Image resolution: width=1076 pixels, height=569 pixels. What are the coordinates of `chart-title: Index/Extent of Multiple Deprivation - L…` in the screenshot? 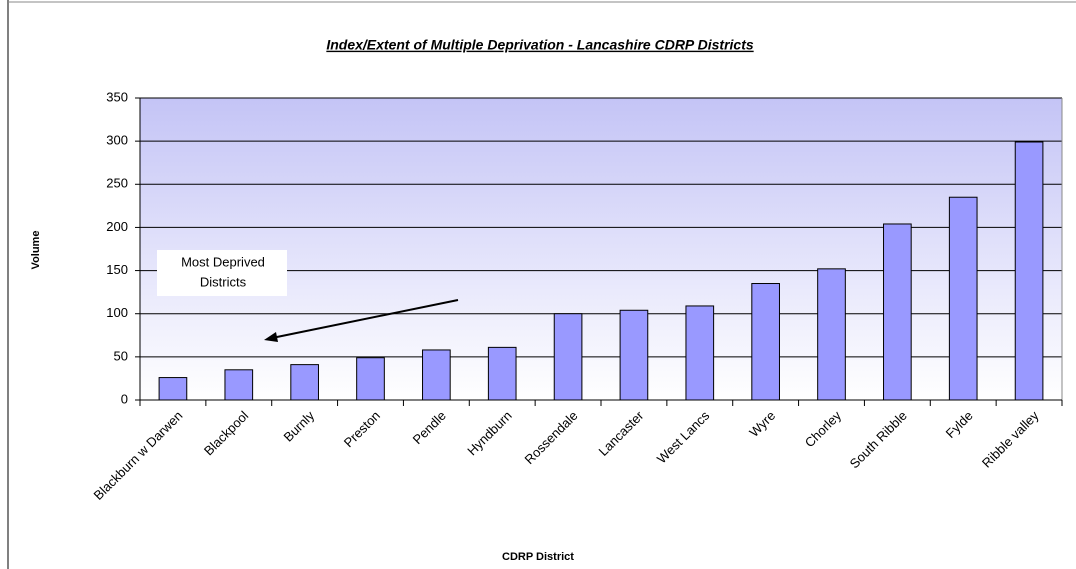 It's located at (540, 45).